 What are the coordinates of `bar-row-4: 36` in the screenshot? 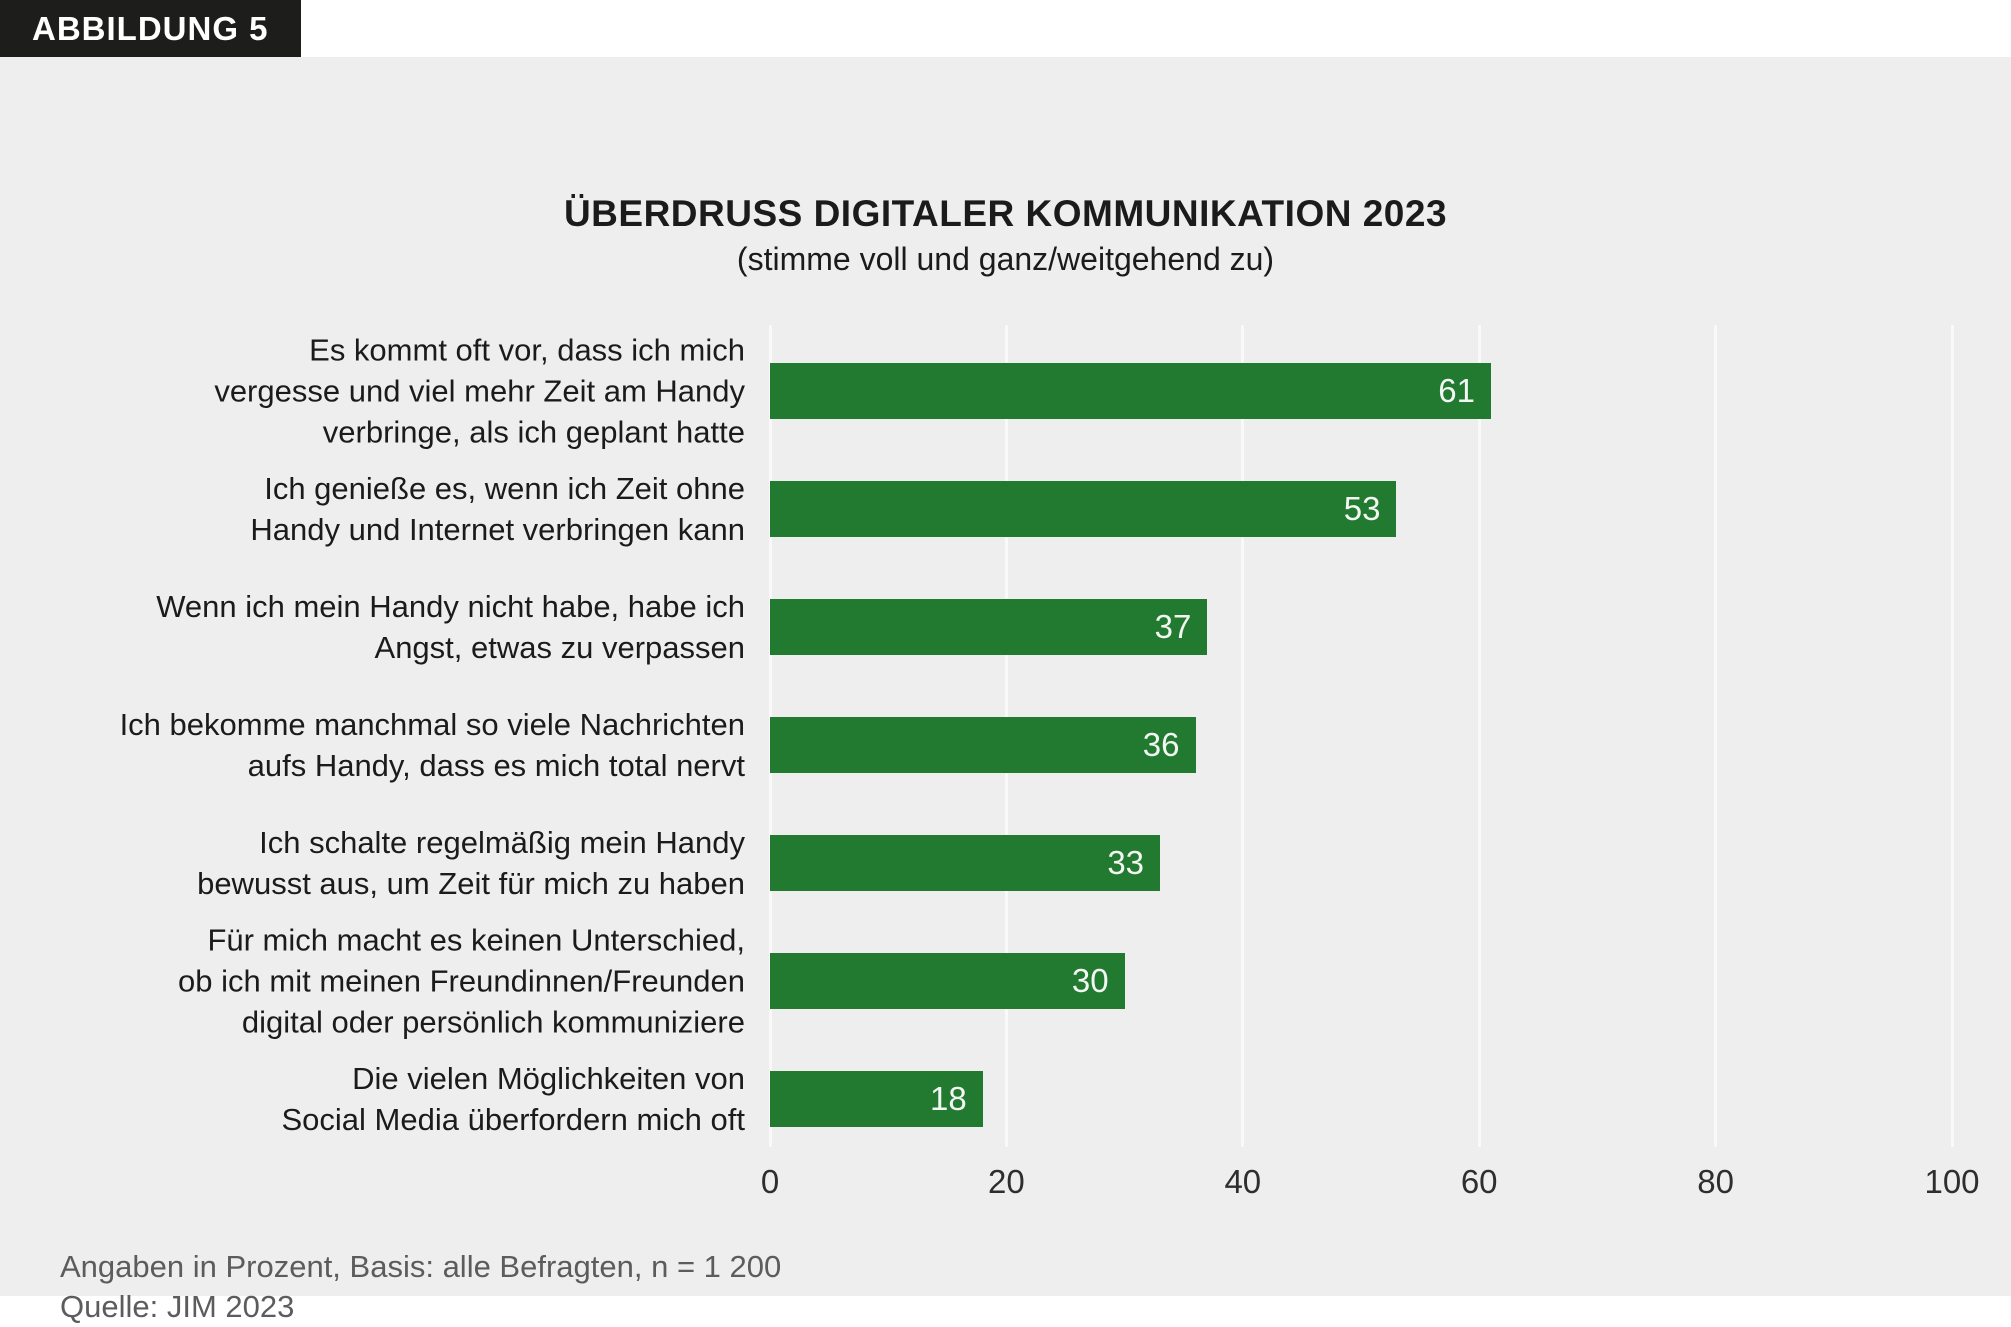 It's located at (983, 745).